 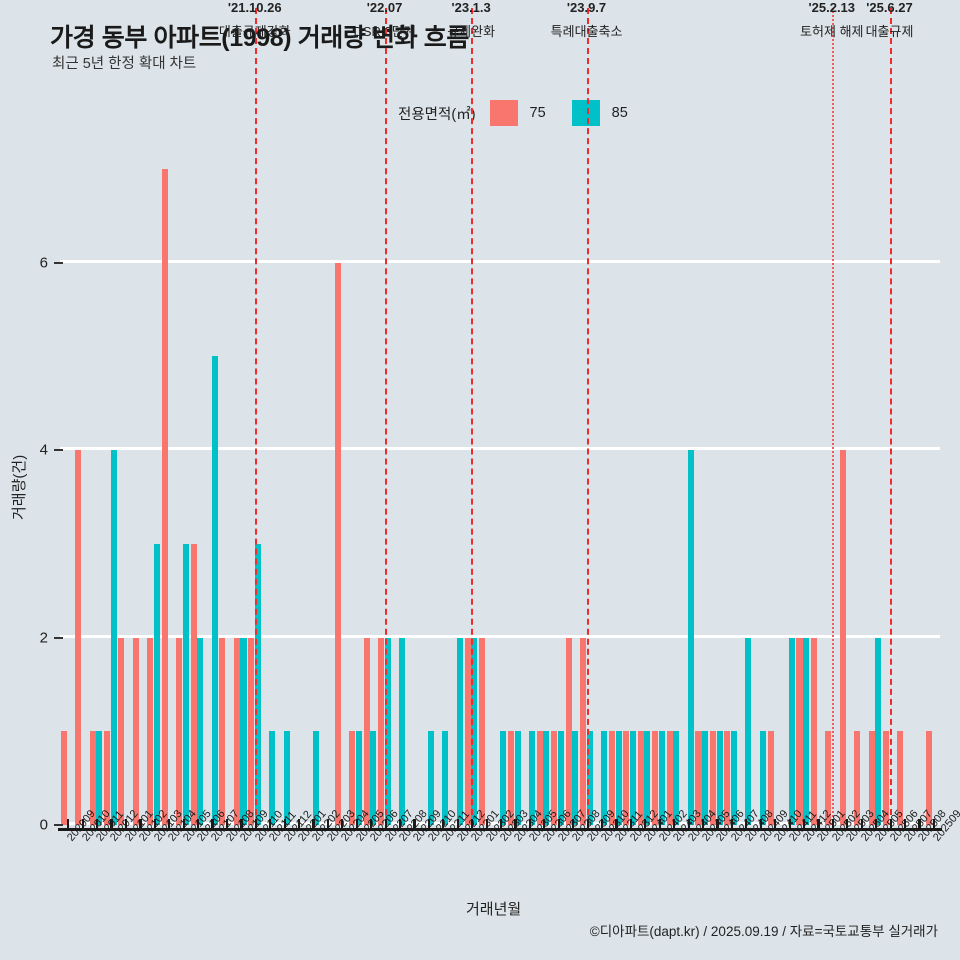 I want to click on event-label-202309: '23.9.7 특례대출축소, so click(x=587, y=20).